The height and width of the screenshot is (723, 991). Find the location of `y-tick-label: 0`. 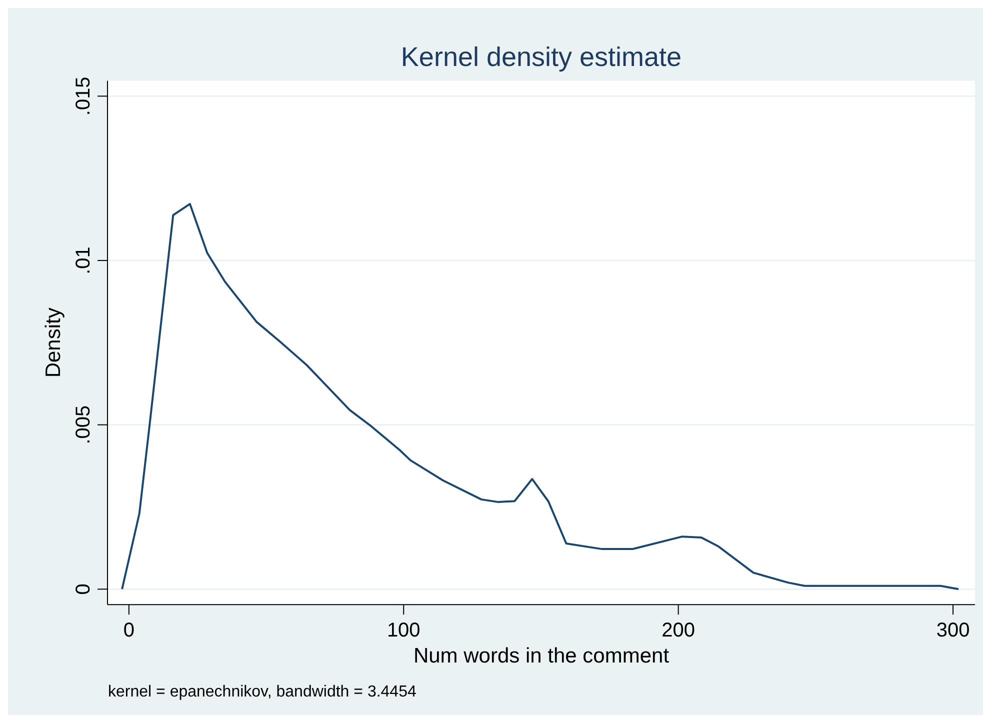

y-tick-label: 0 is located at coordinates (83, 589).